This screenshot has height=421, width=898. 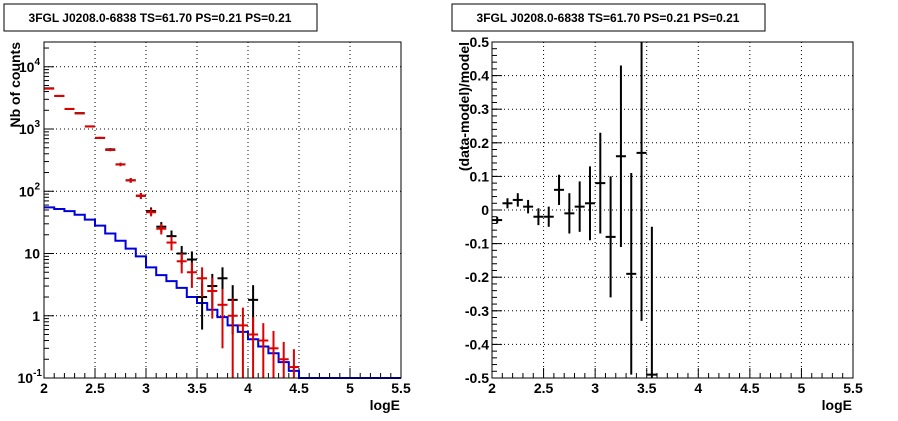 I want to click on right-y-axis-title: (data-model)/model, so click(x=464, y=106).